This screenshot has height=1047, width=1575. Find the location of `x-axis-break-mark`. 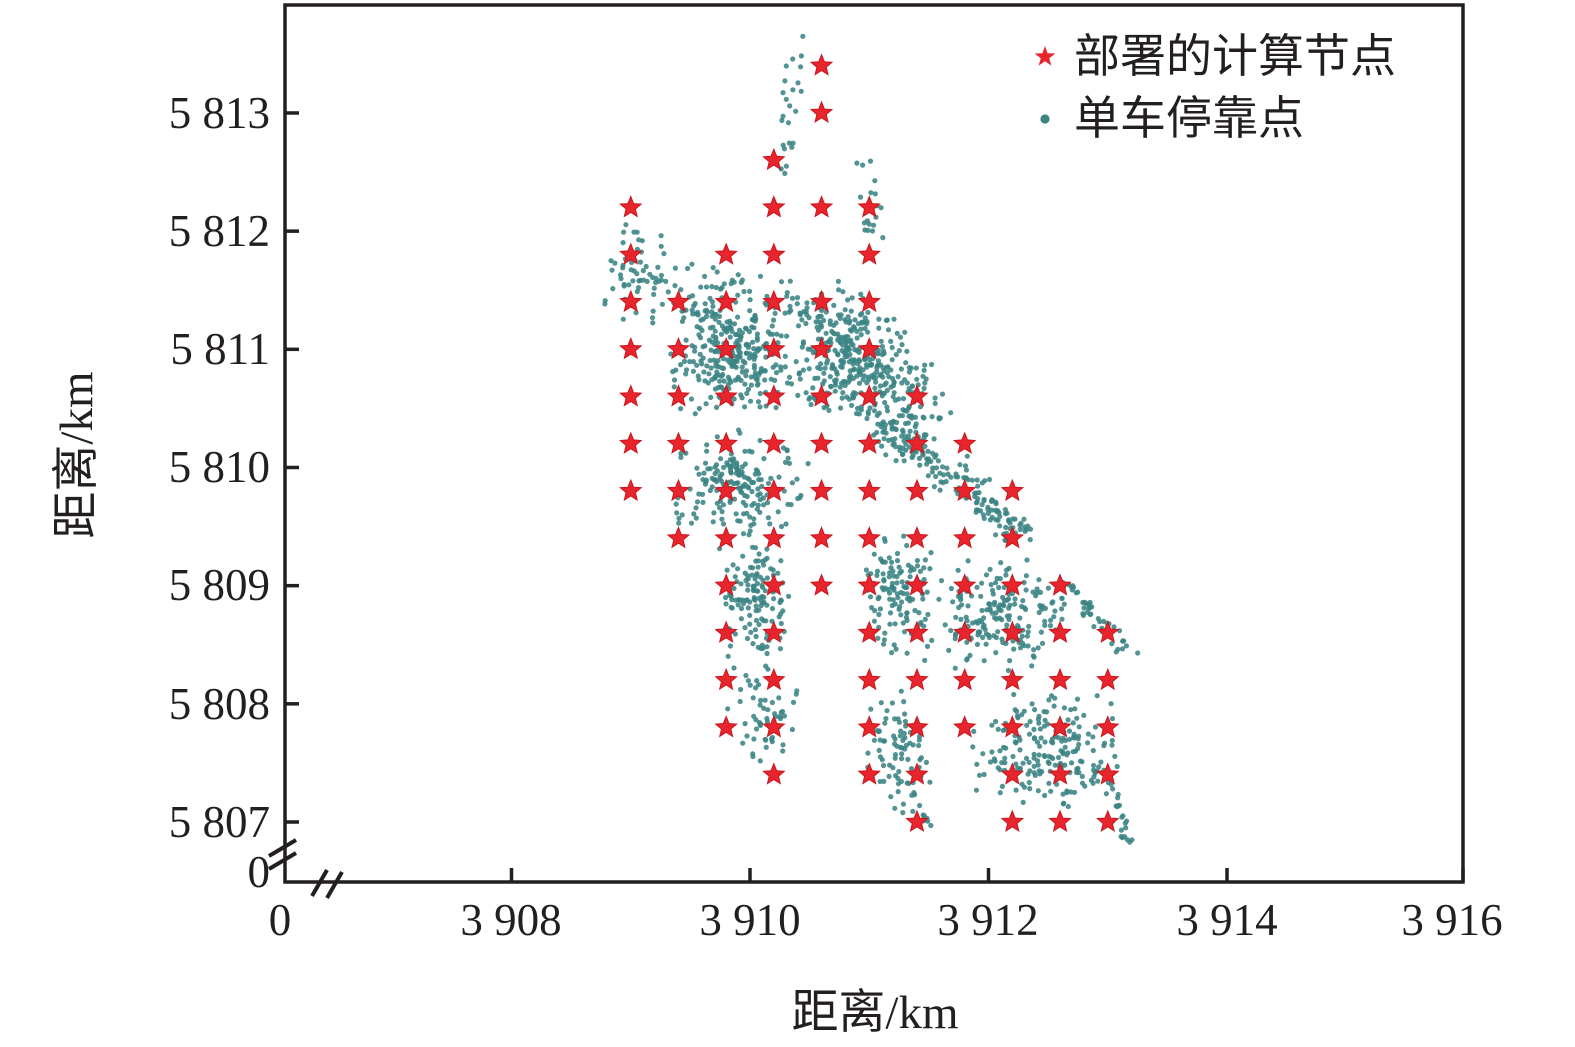

x-axis-break-mark is located at coordinates (319, 883).